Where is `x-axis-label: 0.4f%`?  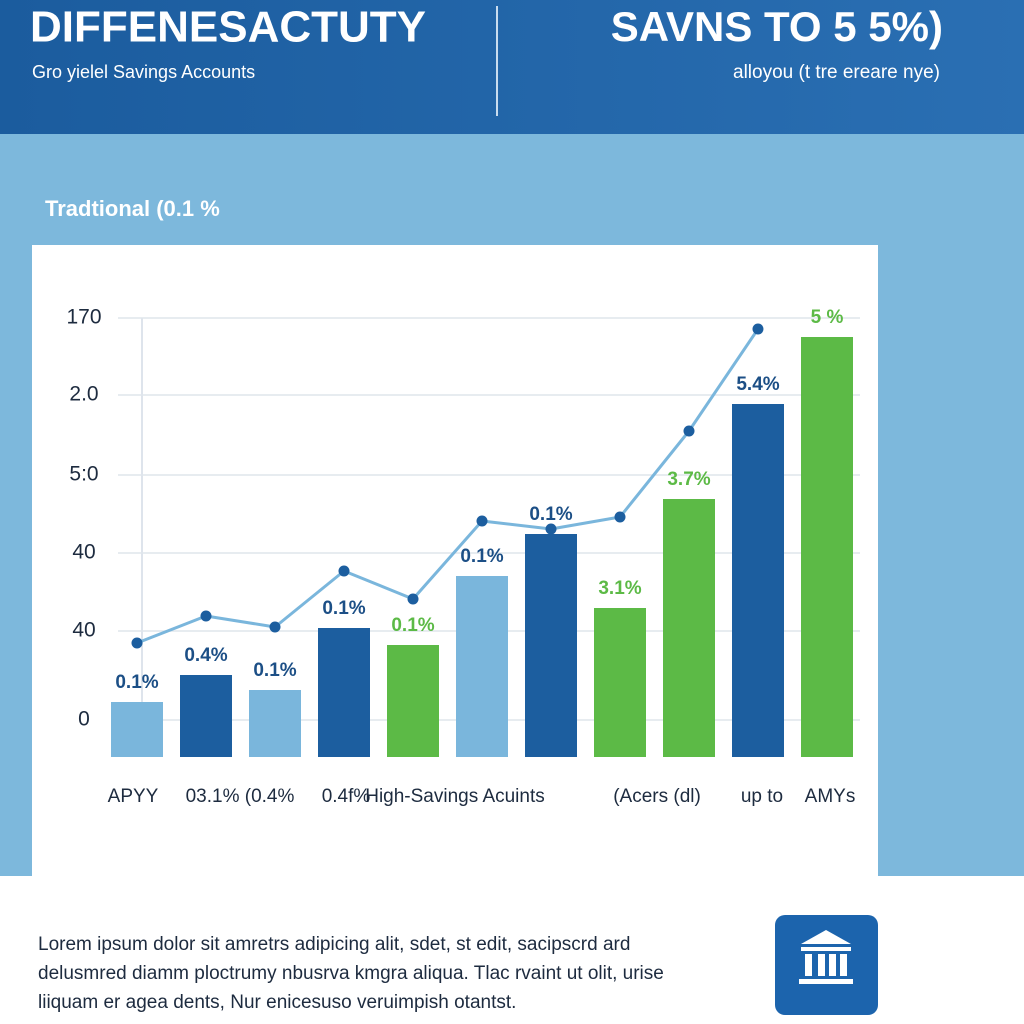 x-axis-label: 0.4f% is located at coordinates (346, 796).